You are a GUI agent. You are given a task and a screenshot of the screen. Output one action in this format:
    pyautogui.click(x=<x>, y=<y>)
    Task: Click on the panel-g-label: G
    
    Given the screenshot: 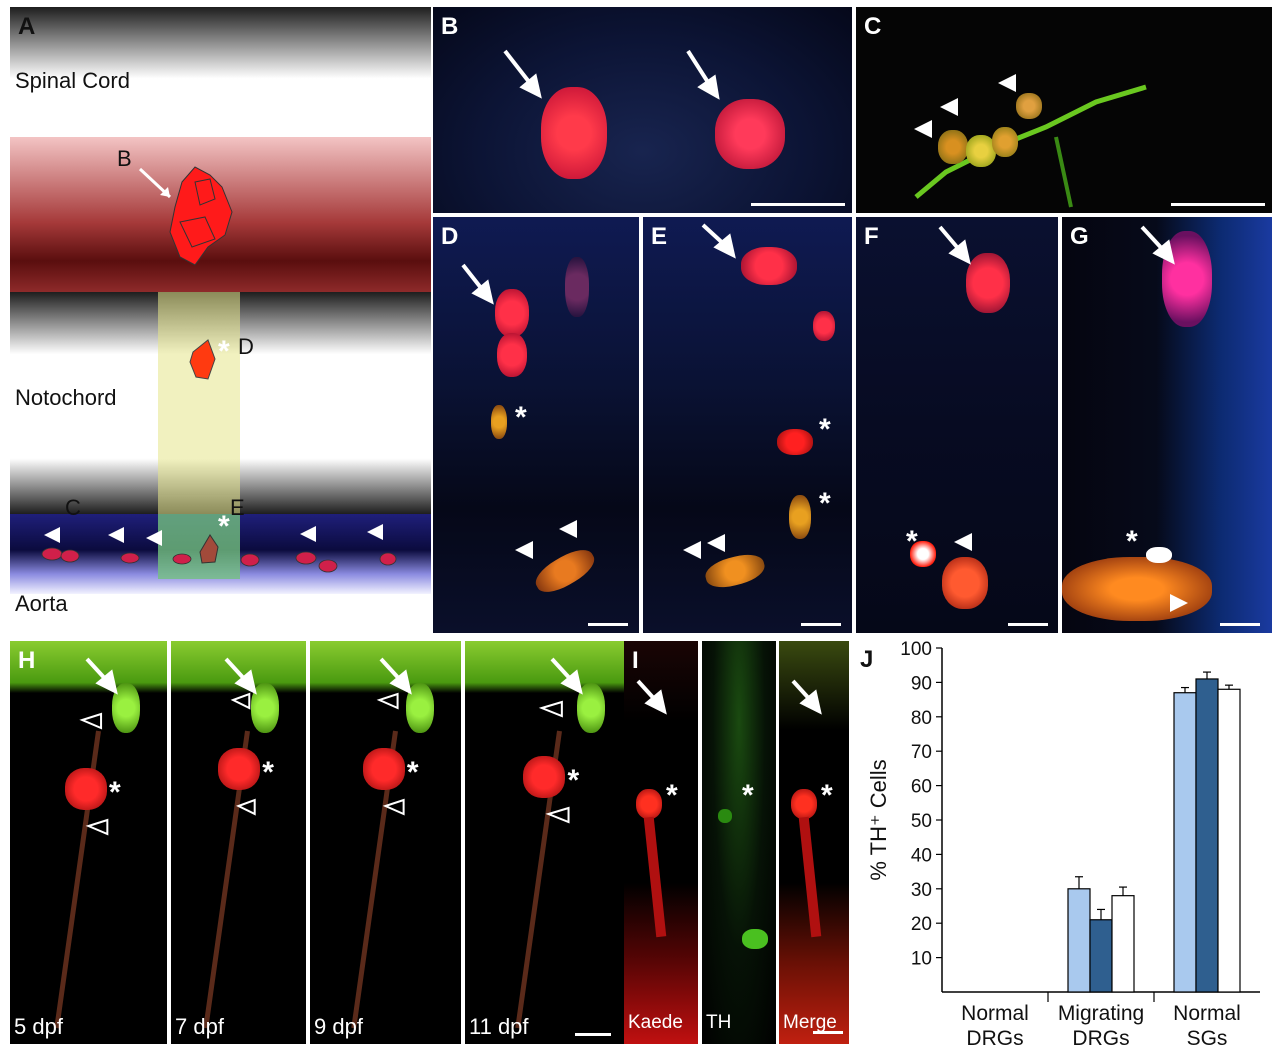 What is the action you would take?
    pyautogui.click(x=1079, y=236)
    